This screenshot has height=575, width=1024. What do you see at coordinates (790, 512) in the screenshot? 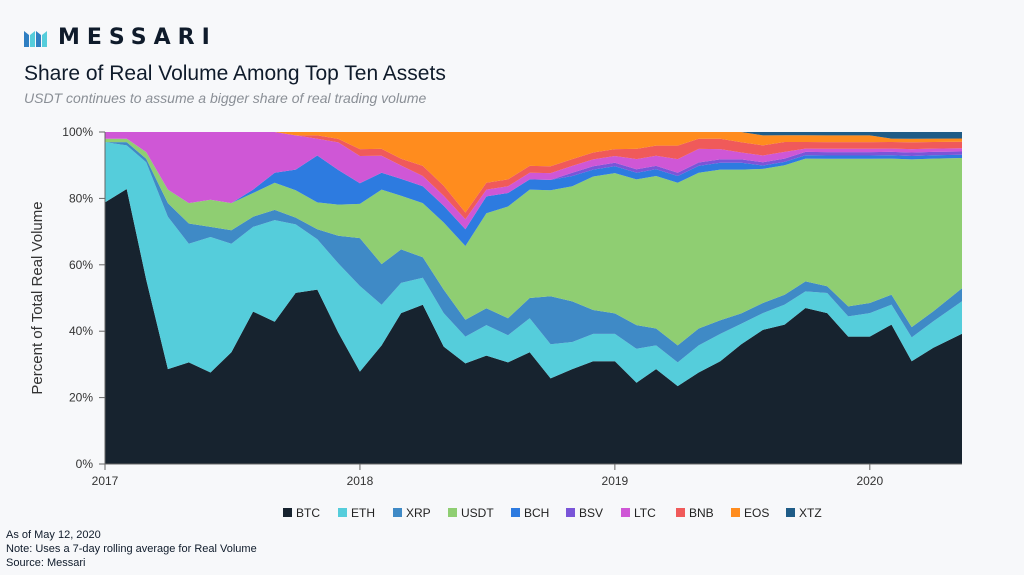
I see `legend-swatch-xtz` at bounding box center [790, 512].